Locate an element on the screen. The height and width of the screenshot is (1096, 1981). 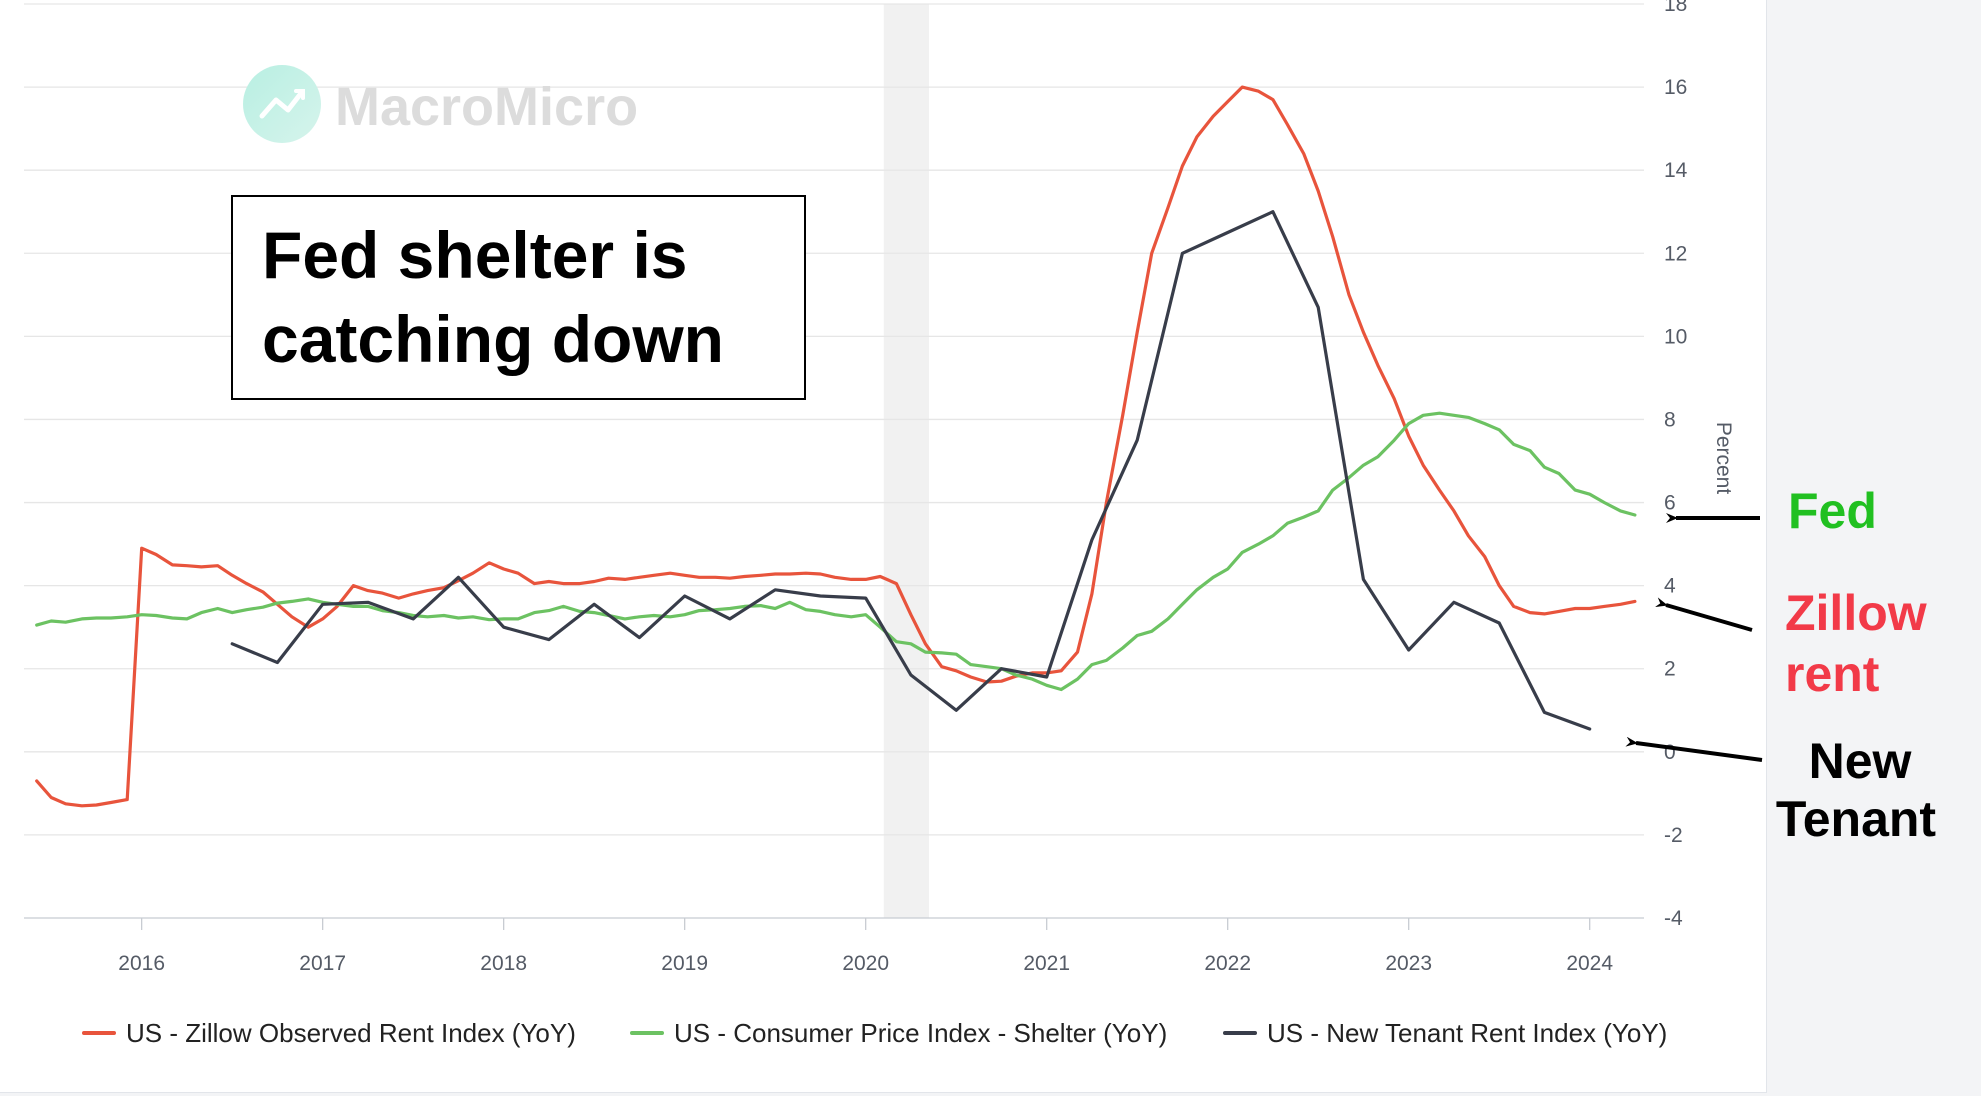
legend-label: US - Zillow Observed Rent Index (YoY) is located at coordinates (351, 1033).